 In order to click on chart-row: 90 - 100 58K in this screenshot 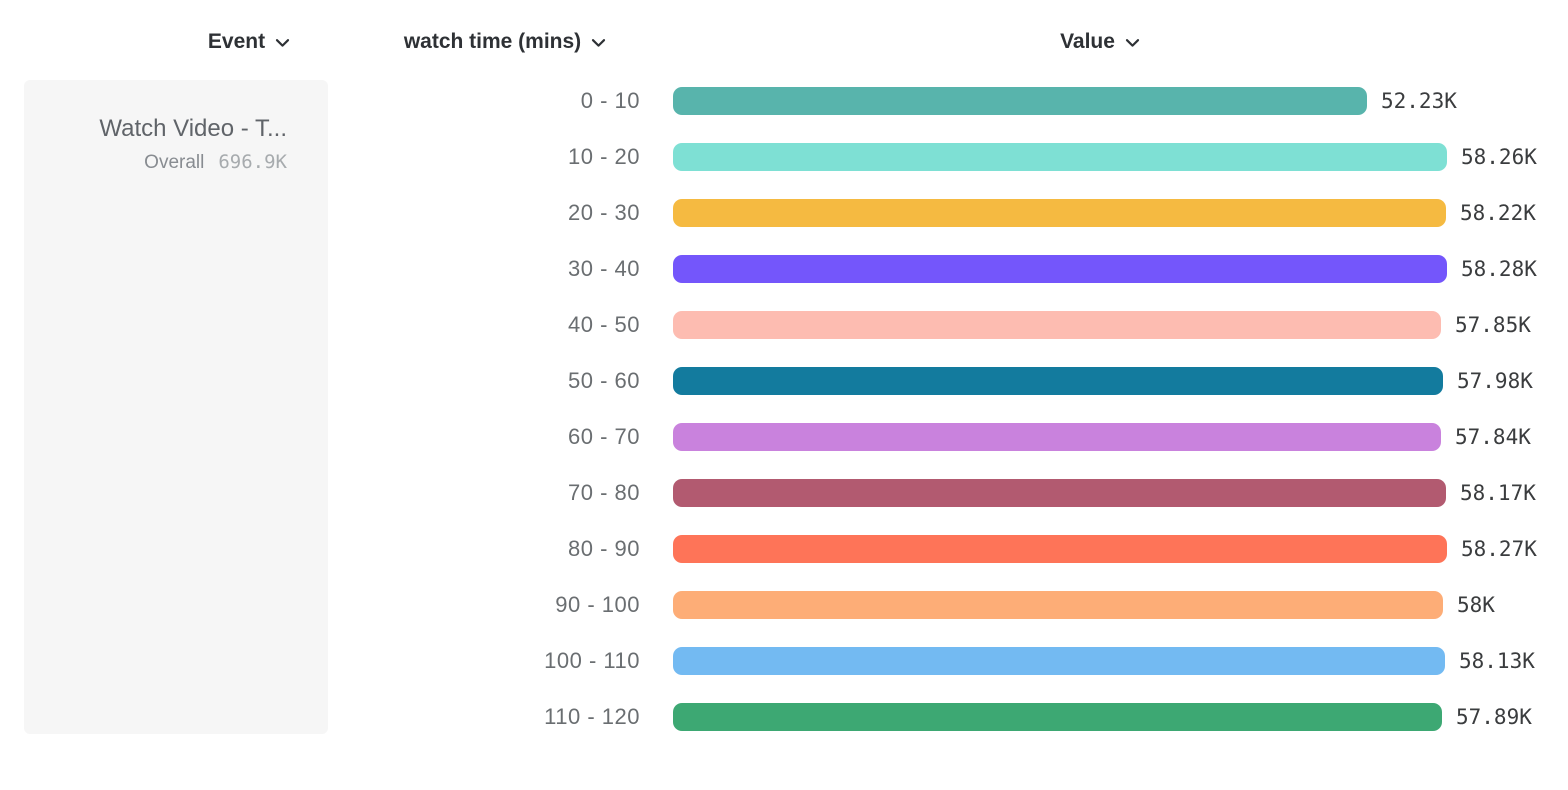, I will do `click(784, 605)`.